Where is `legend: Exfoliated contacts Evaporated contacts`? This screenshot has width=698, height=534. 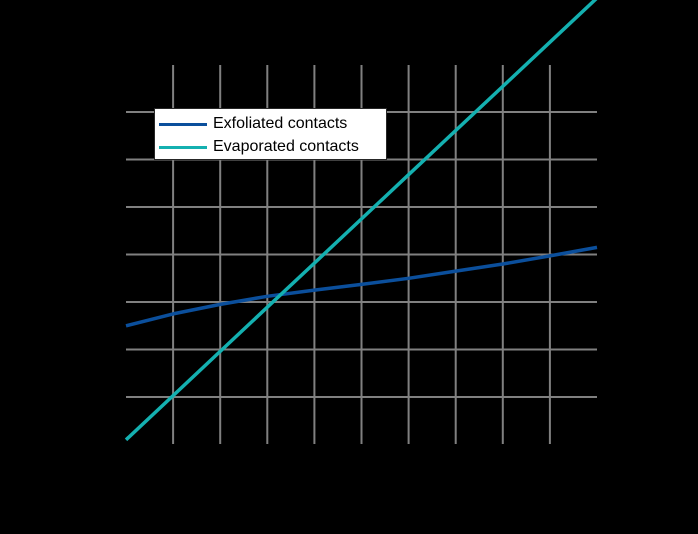
legend: Exfoliated contacts Evaporated contacts is located at coordinates (270, 134).